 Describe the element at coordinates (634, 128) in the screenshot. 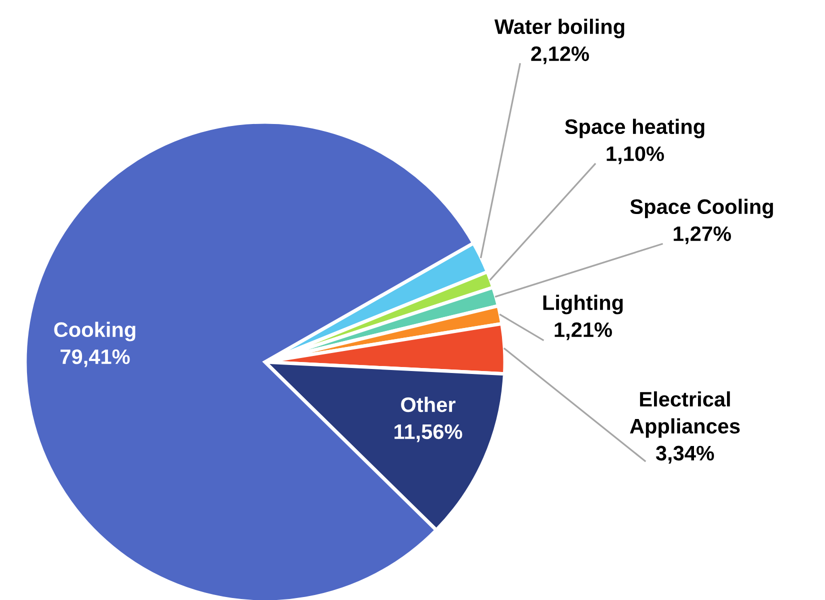

I see `slice-label: Space heating` at that location.